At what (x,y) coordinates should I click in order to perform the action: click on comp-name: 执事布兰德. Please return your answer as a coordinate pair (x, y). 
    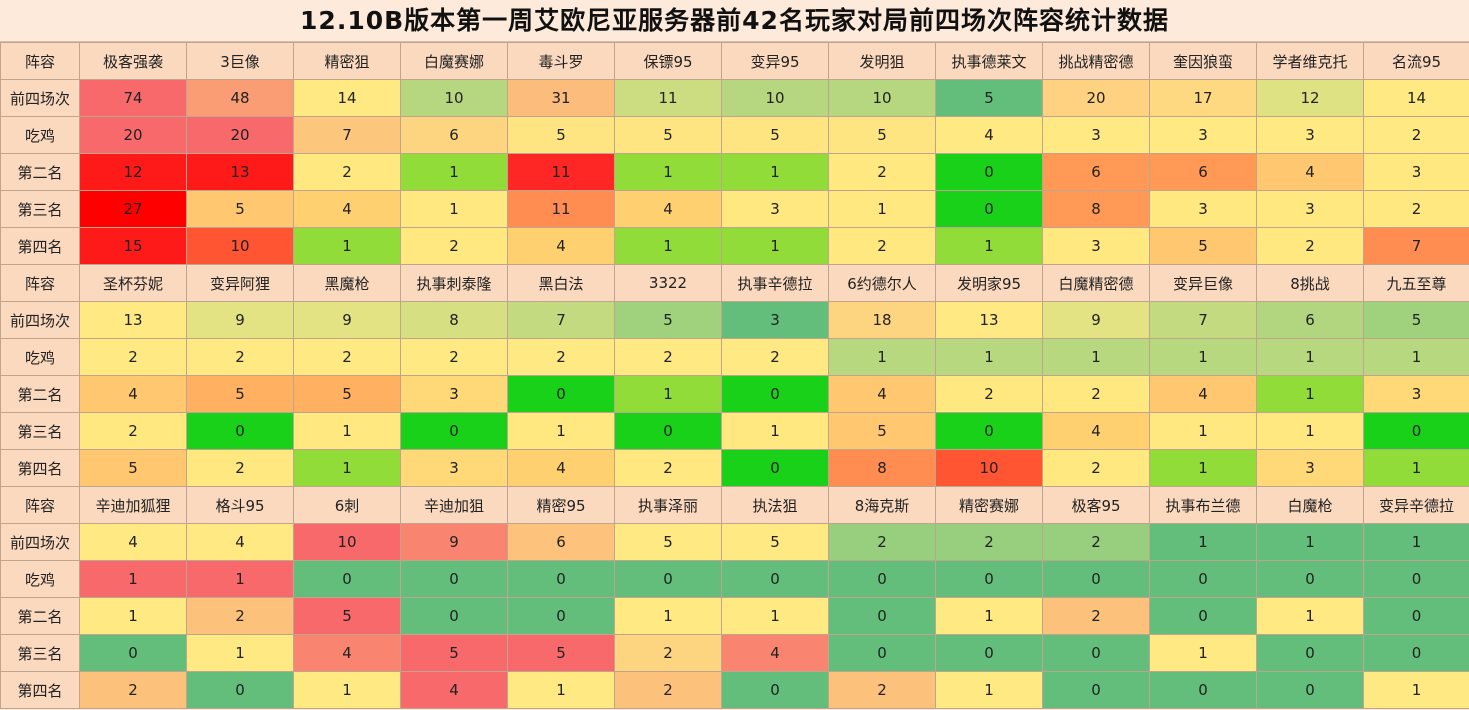
    Looking at the image, I should click on (1203, 505).